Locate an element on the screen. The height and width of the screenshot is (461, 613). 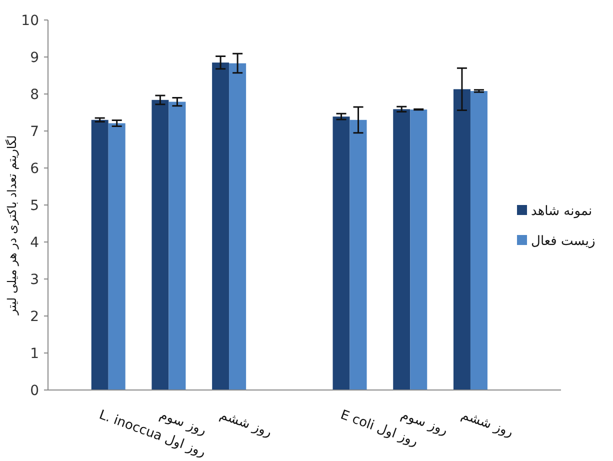
y-tick-label: 9 is located at coordinates (34, 58).